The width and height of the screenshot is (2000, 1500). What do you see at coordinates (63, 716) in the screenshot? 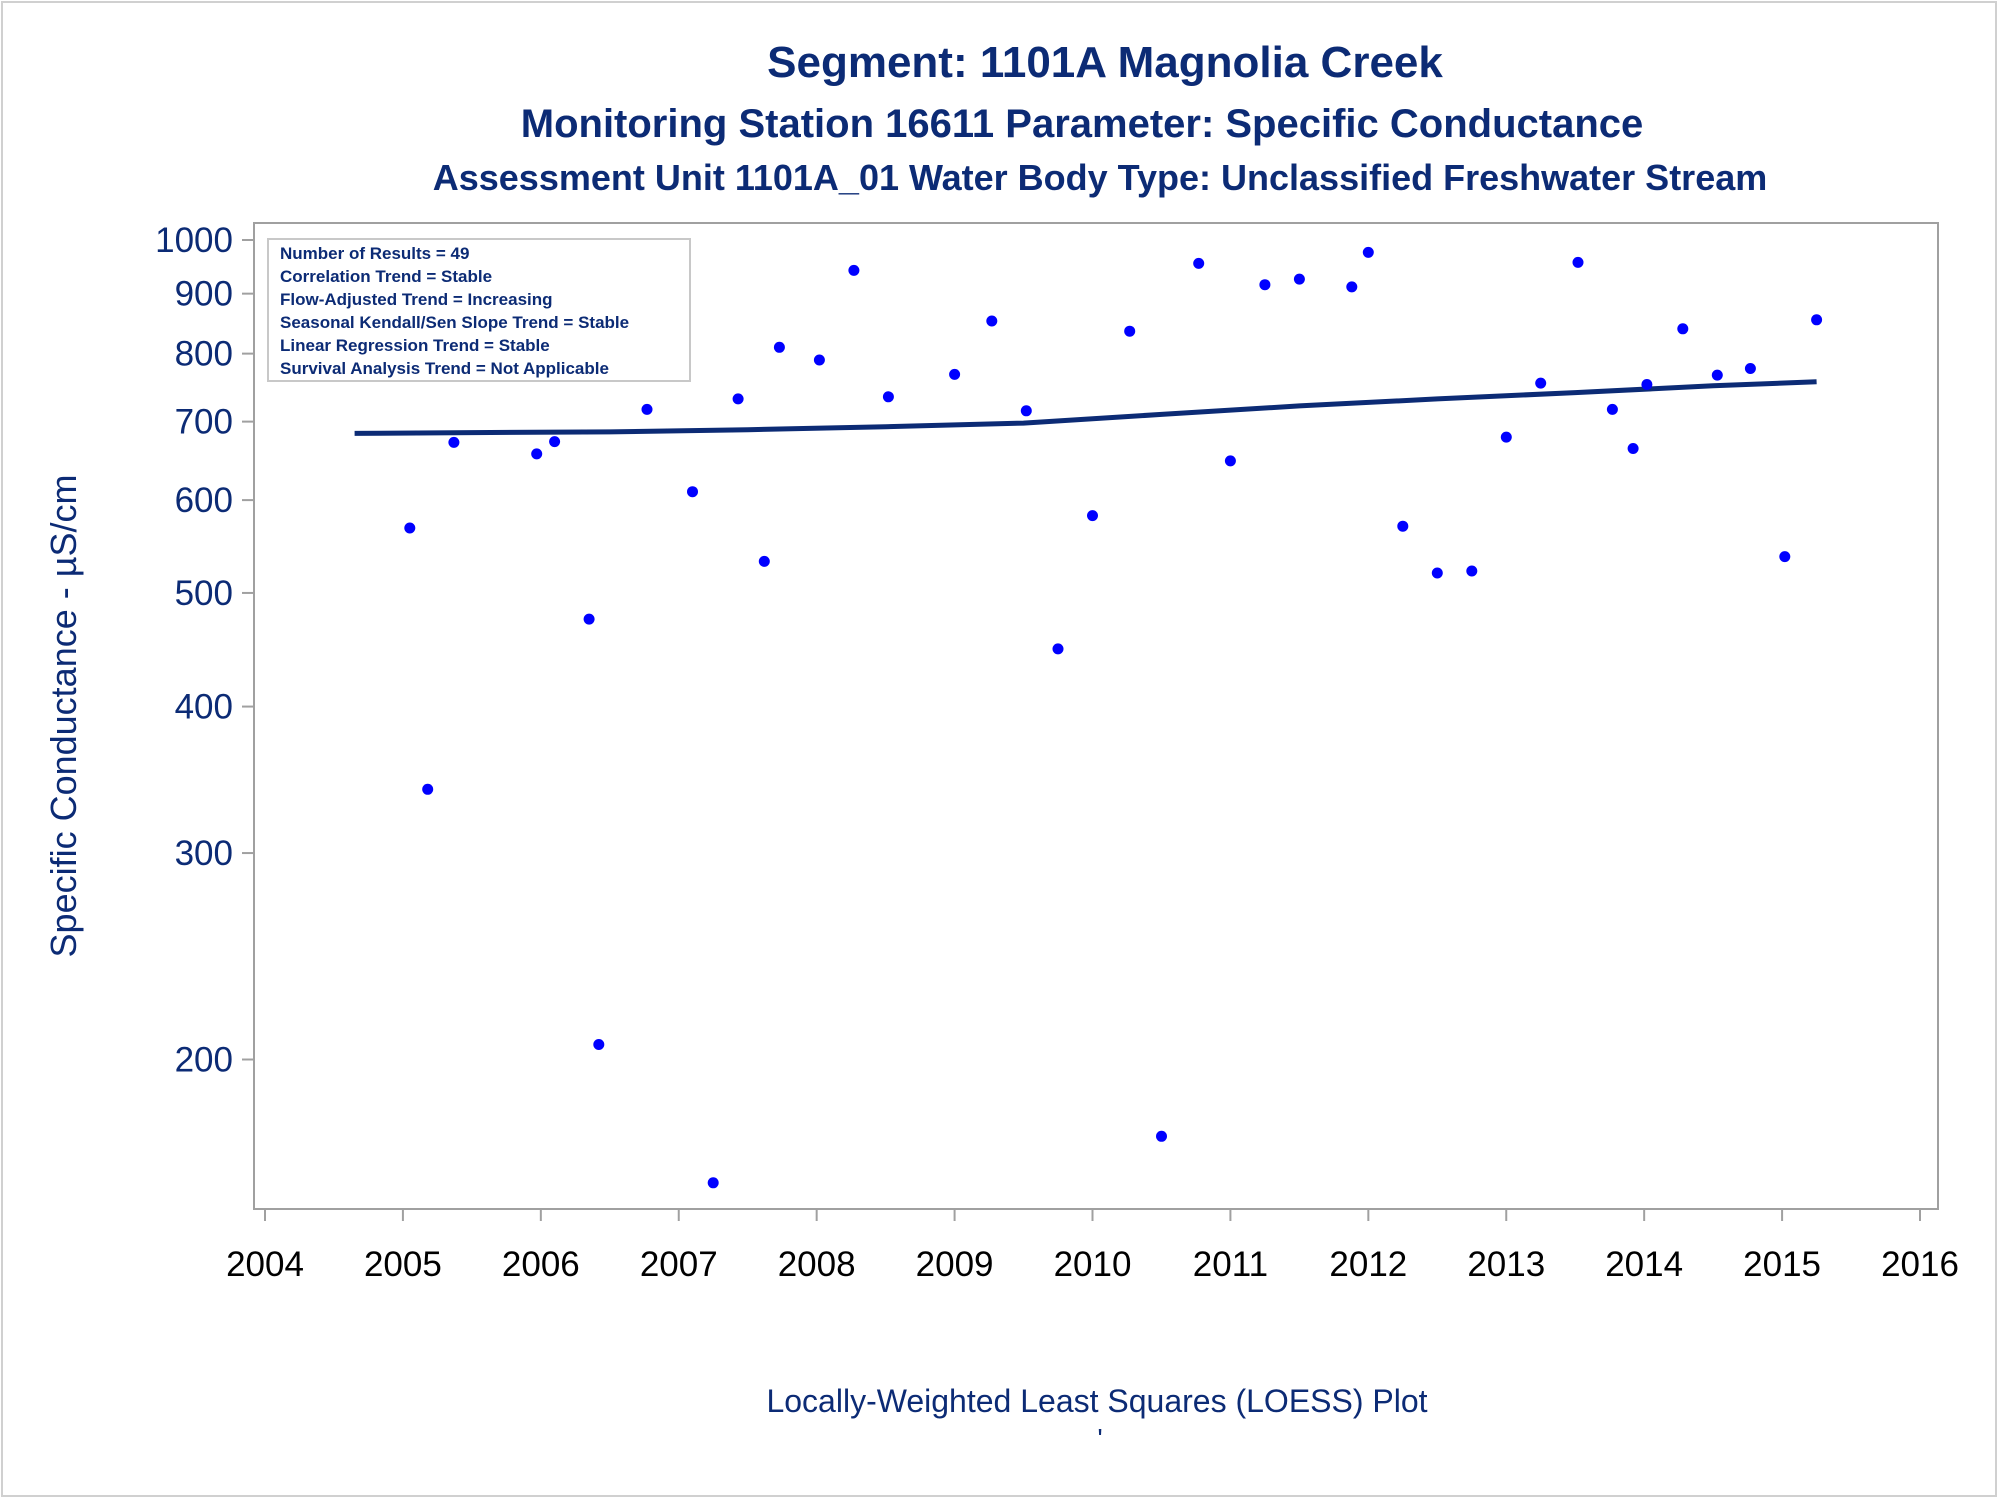
I see `y-axis-label: Specific Conductance - µS/cm` at bounding box center [63, 716].